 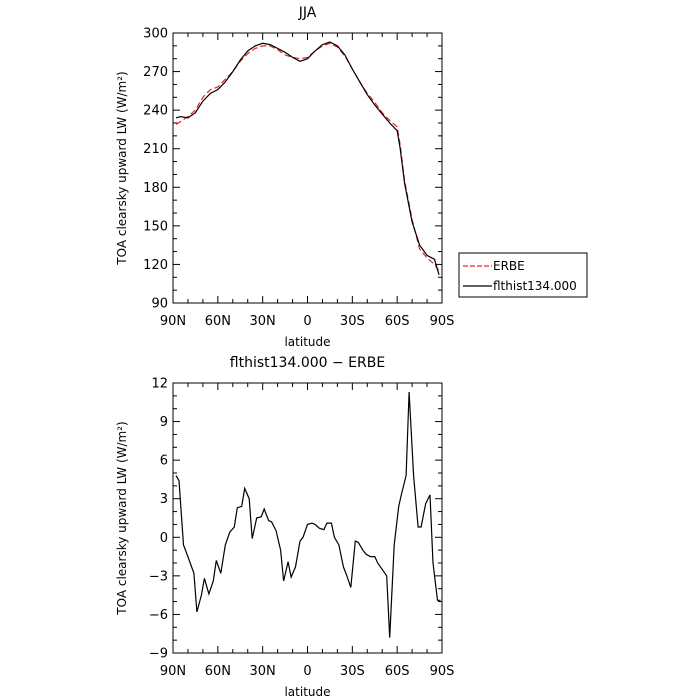 What do you see at coordinates (122, 518) in the screenshot?
I see `bottom-chart-y-axis-label: TOA clearsky upward LW (W/m²)` at bounding box center [122, 518].